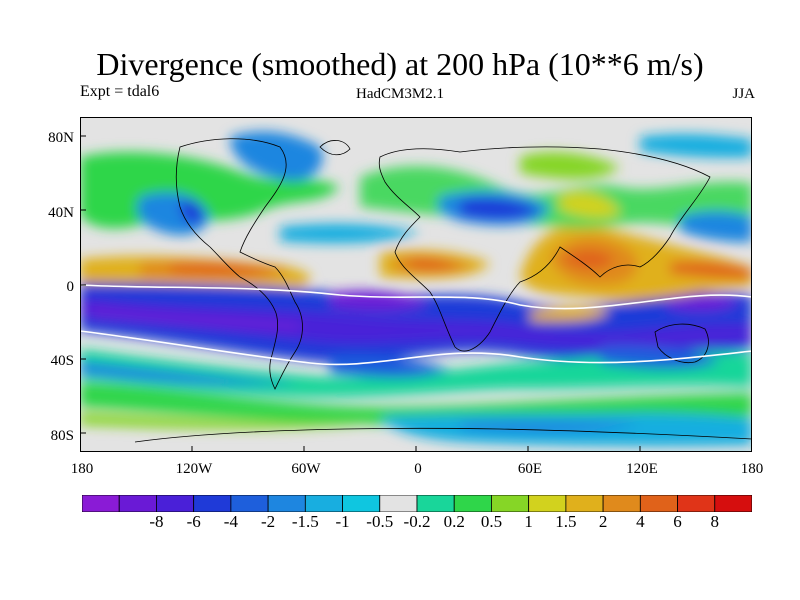 Image resolution: width=800 pixels, height=600 pixels. What do you see at coordinates (70, 287) in the screenshot?
I see `lat-label-0: 0` at bounding box center [70, 287].